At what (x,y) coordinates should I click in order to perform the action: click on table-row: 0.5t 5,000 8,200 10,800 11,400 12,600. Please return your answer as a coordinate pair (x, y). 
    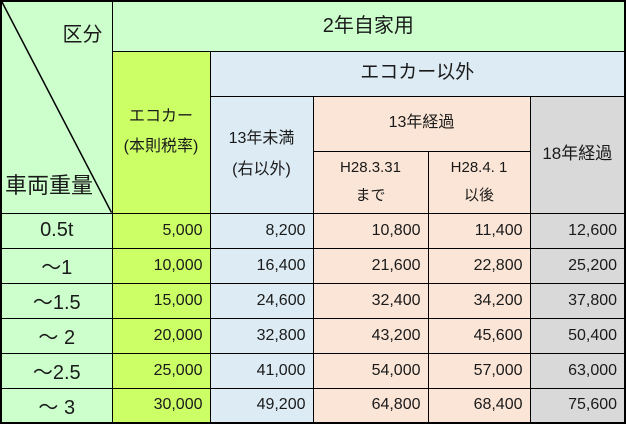
    Looking at the image, I should click on (313, 230).